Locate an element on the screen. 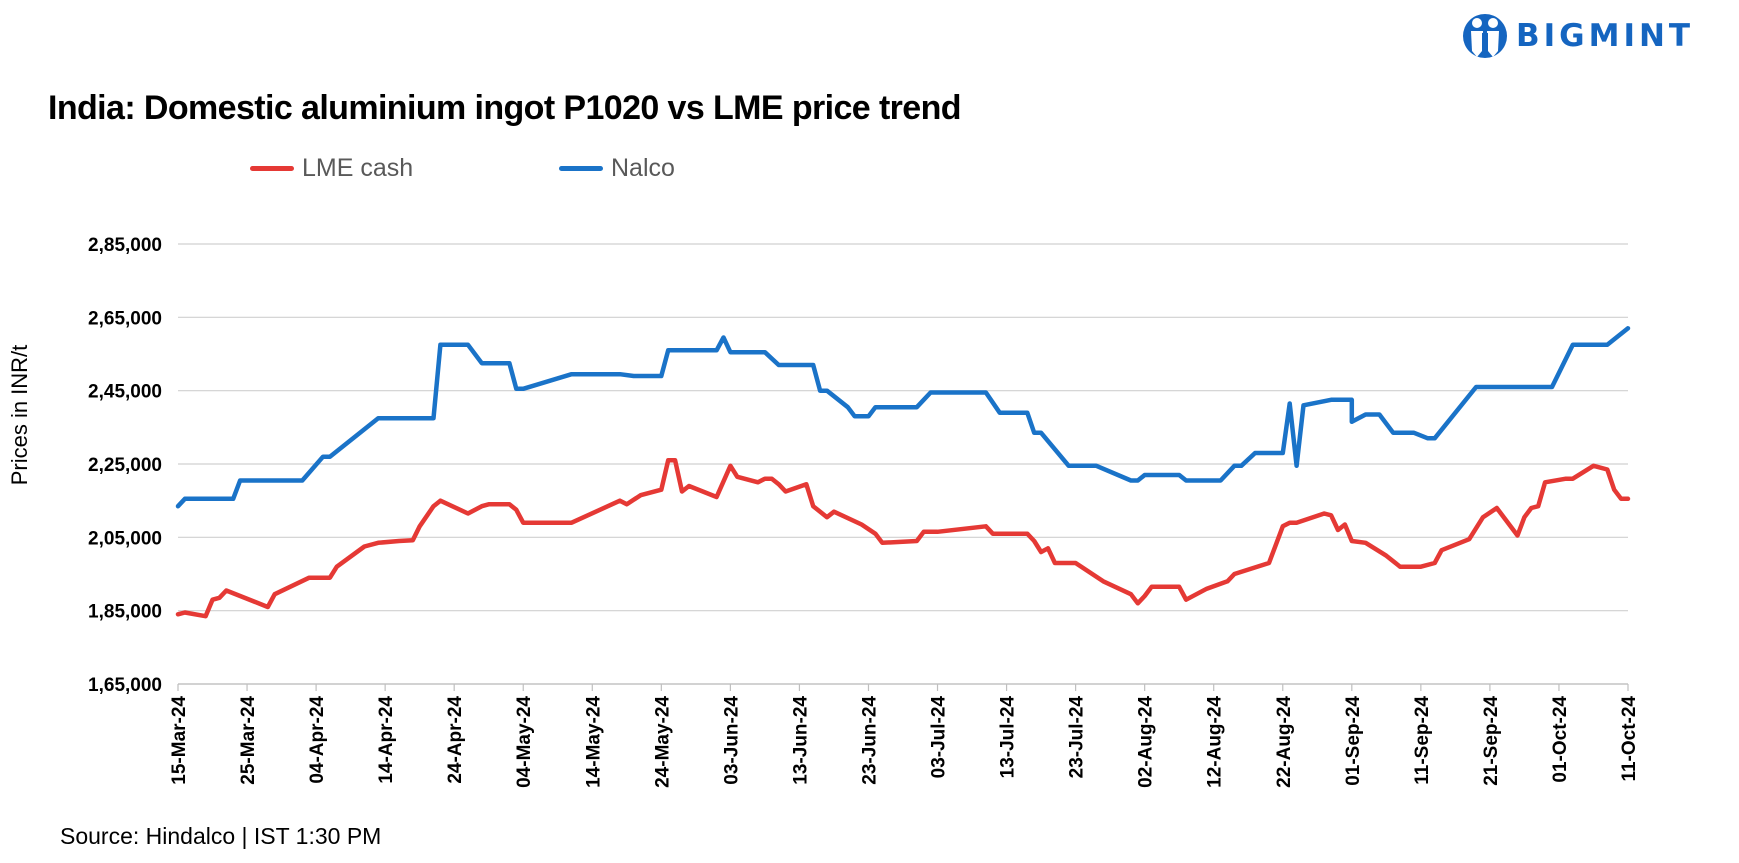  y-tick-label: 2,25,000 is located at coordinates (125, 465).